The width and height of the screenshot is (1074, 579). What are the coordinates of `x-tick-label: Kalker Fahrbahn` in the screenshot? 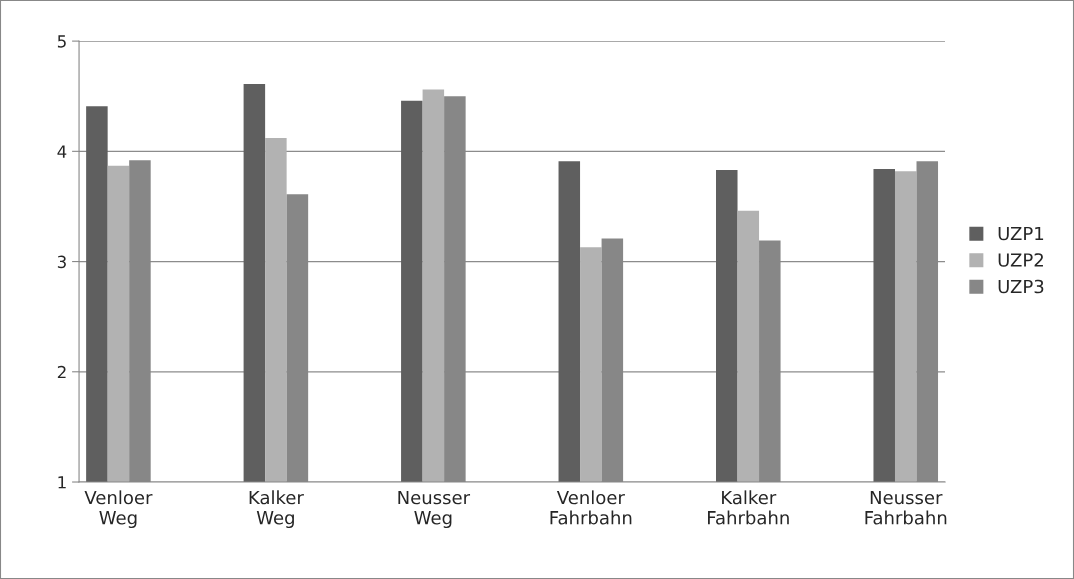 It's located at (748, 507).